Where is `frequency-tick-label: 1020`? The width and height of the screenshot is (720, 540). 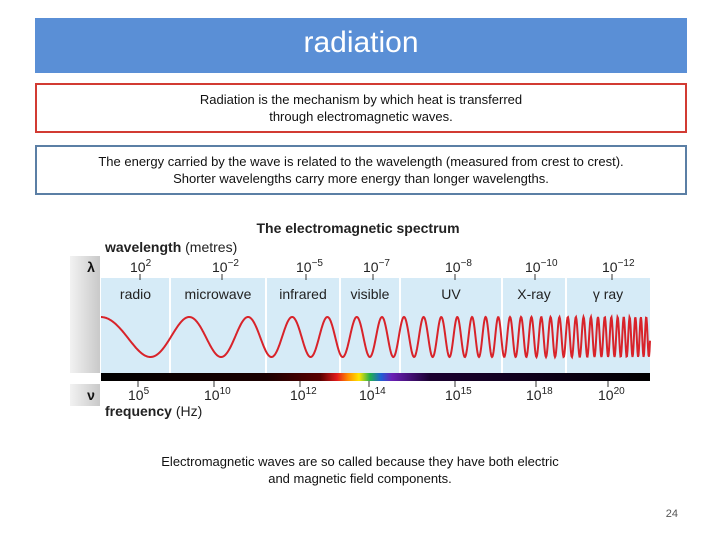
frequency-tick-label: 1020 is located at coordinates (611, 394).